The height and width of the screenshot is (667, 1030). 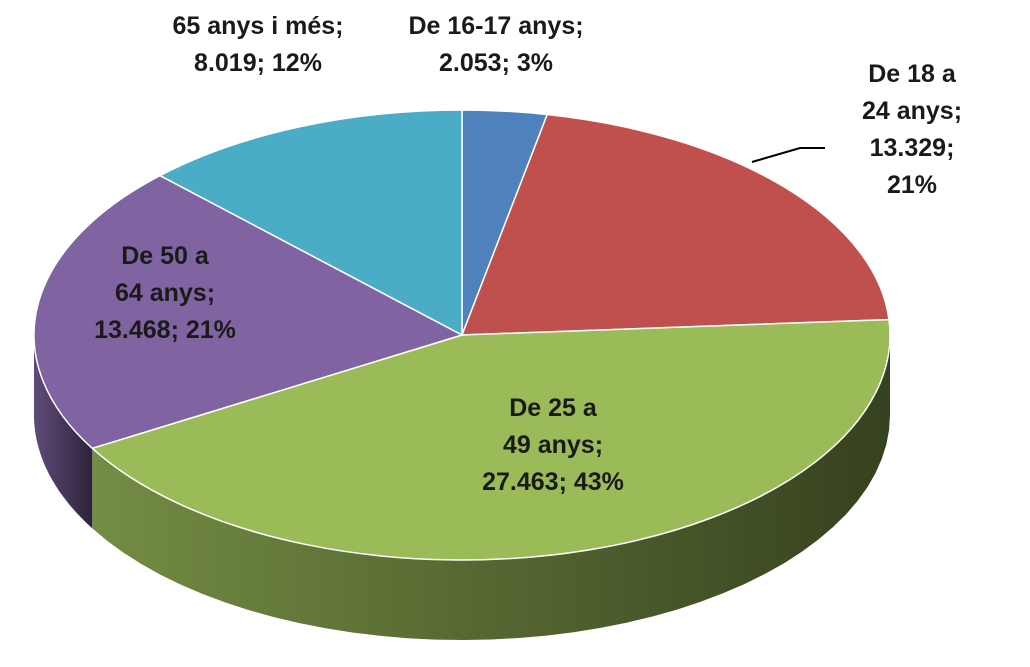 I want to click on category-label: De 18 a 24 anys, so click(x=908, y=92).